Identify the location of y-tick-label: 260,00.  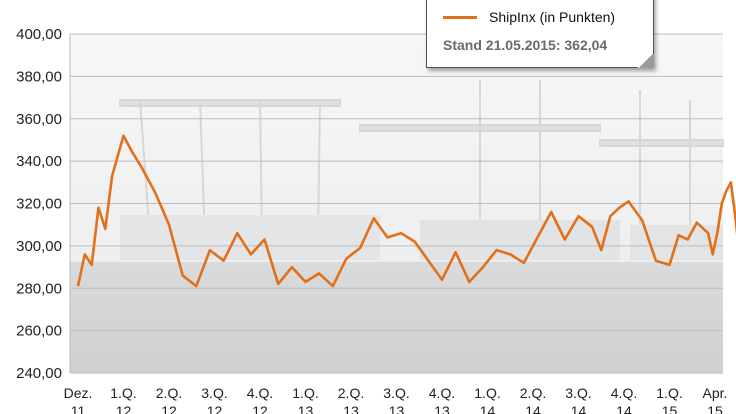
(39, 331).